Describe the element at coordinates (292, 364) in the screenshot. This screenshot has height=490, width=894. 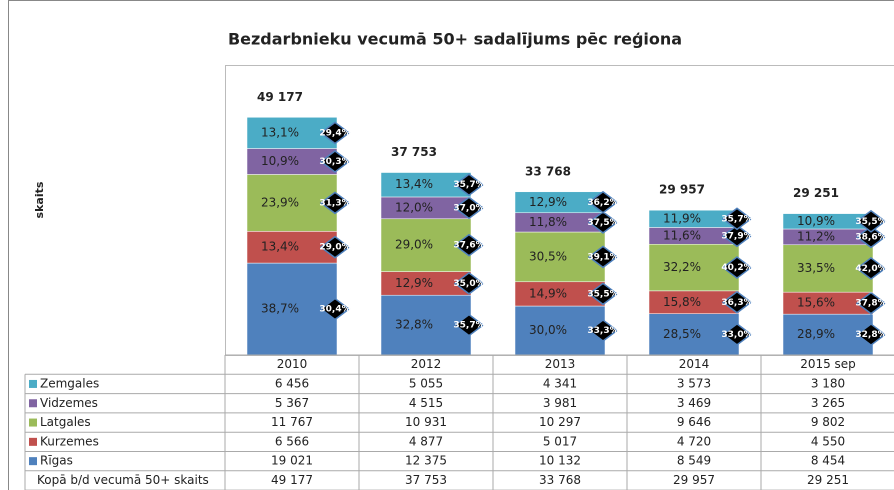
I see `x-tick-label: 2010` at that location.